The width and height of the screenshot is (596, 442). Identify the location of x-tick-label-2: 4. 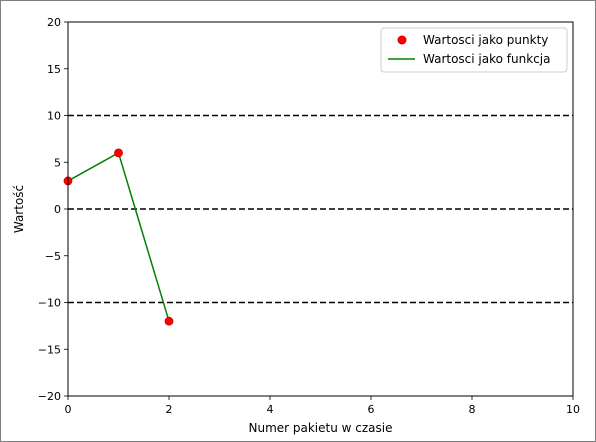
(270, 409).